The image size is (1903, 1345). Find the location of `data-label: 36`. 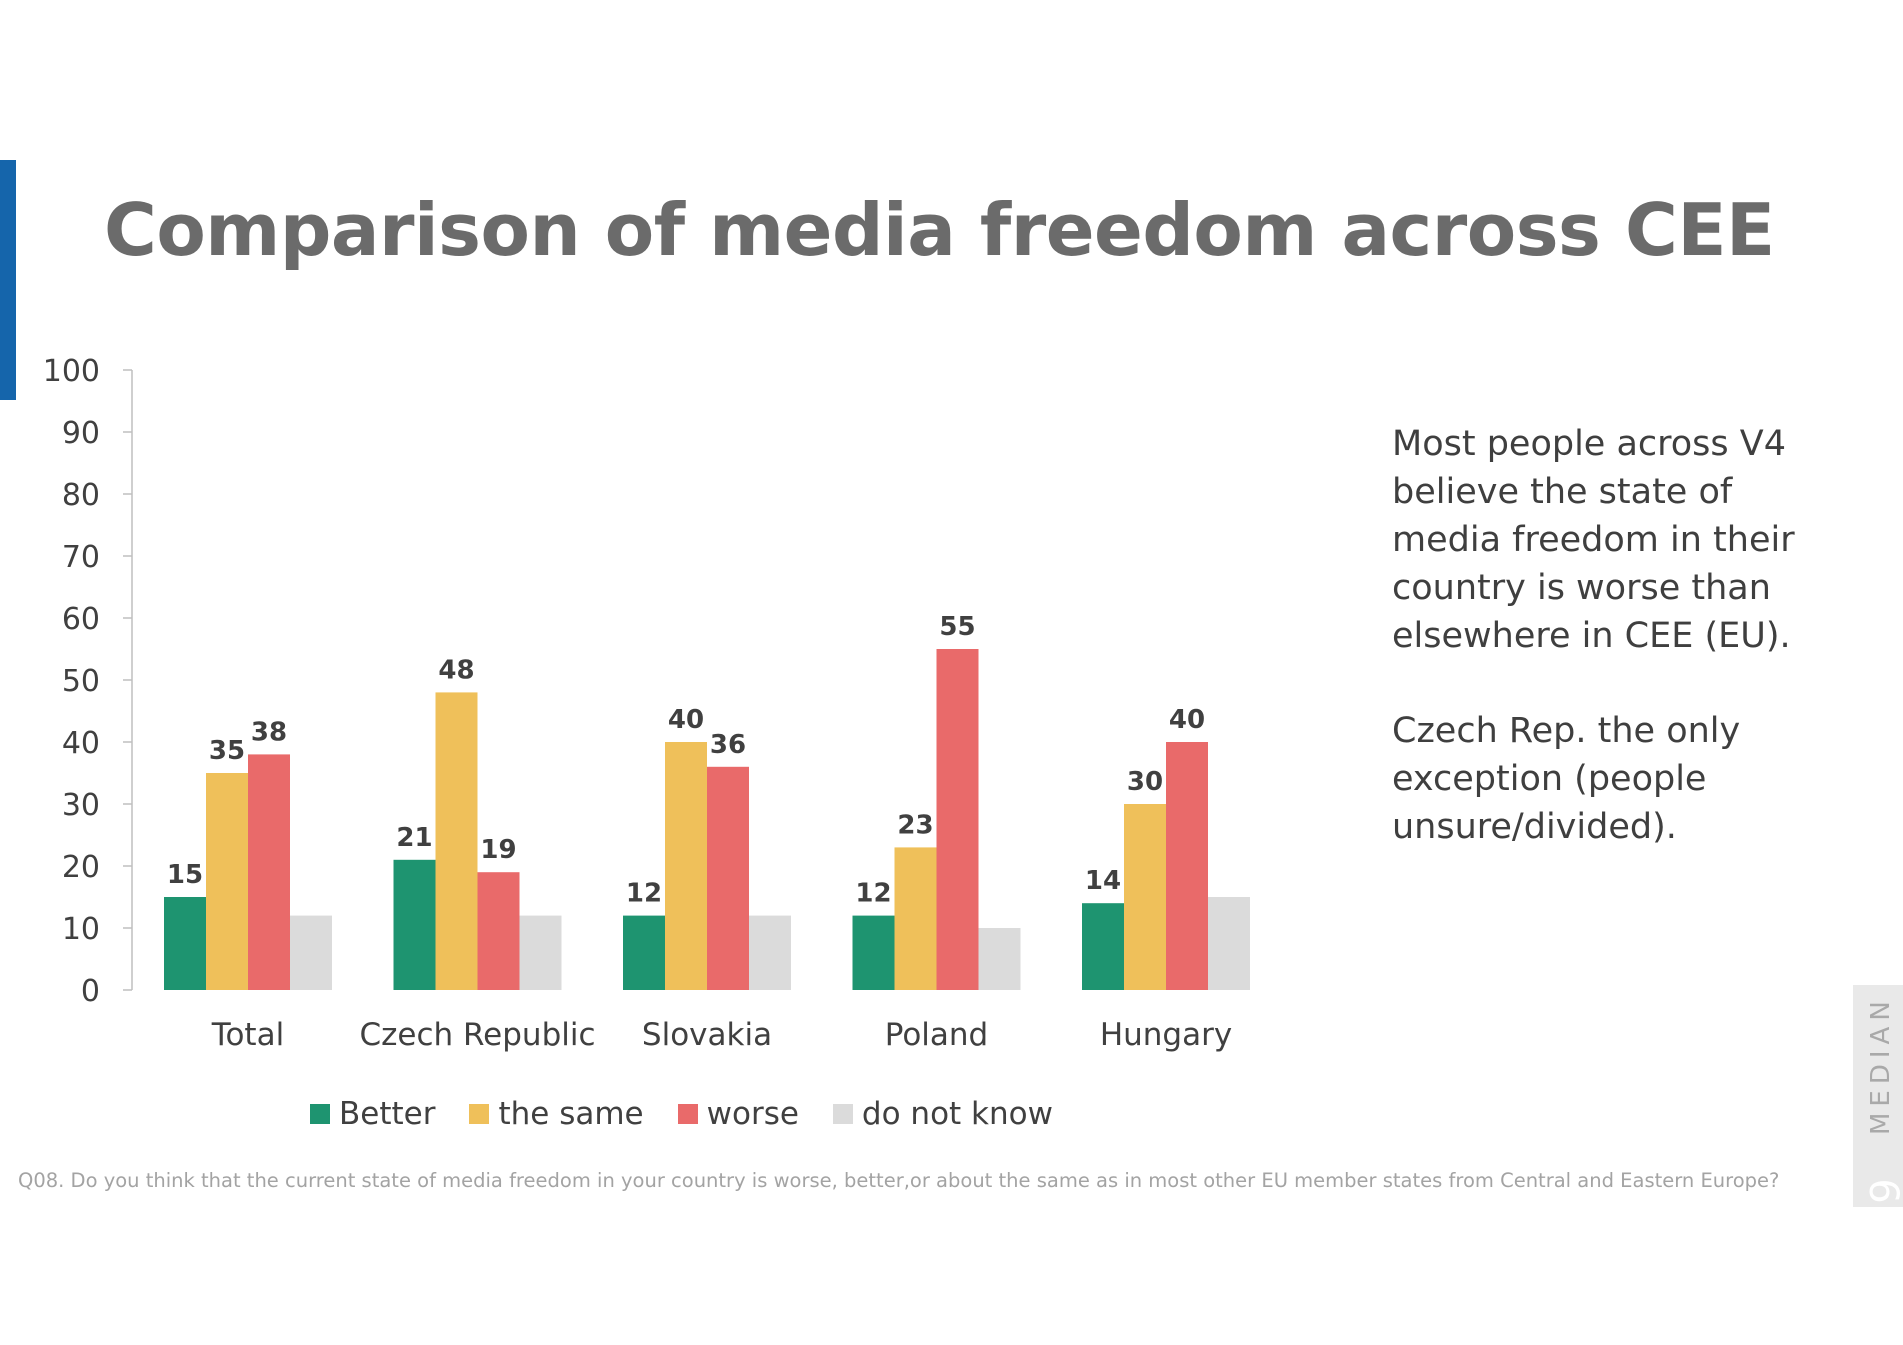

data-label: 36 is located at coordinates (728, 745).